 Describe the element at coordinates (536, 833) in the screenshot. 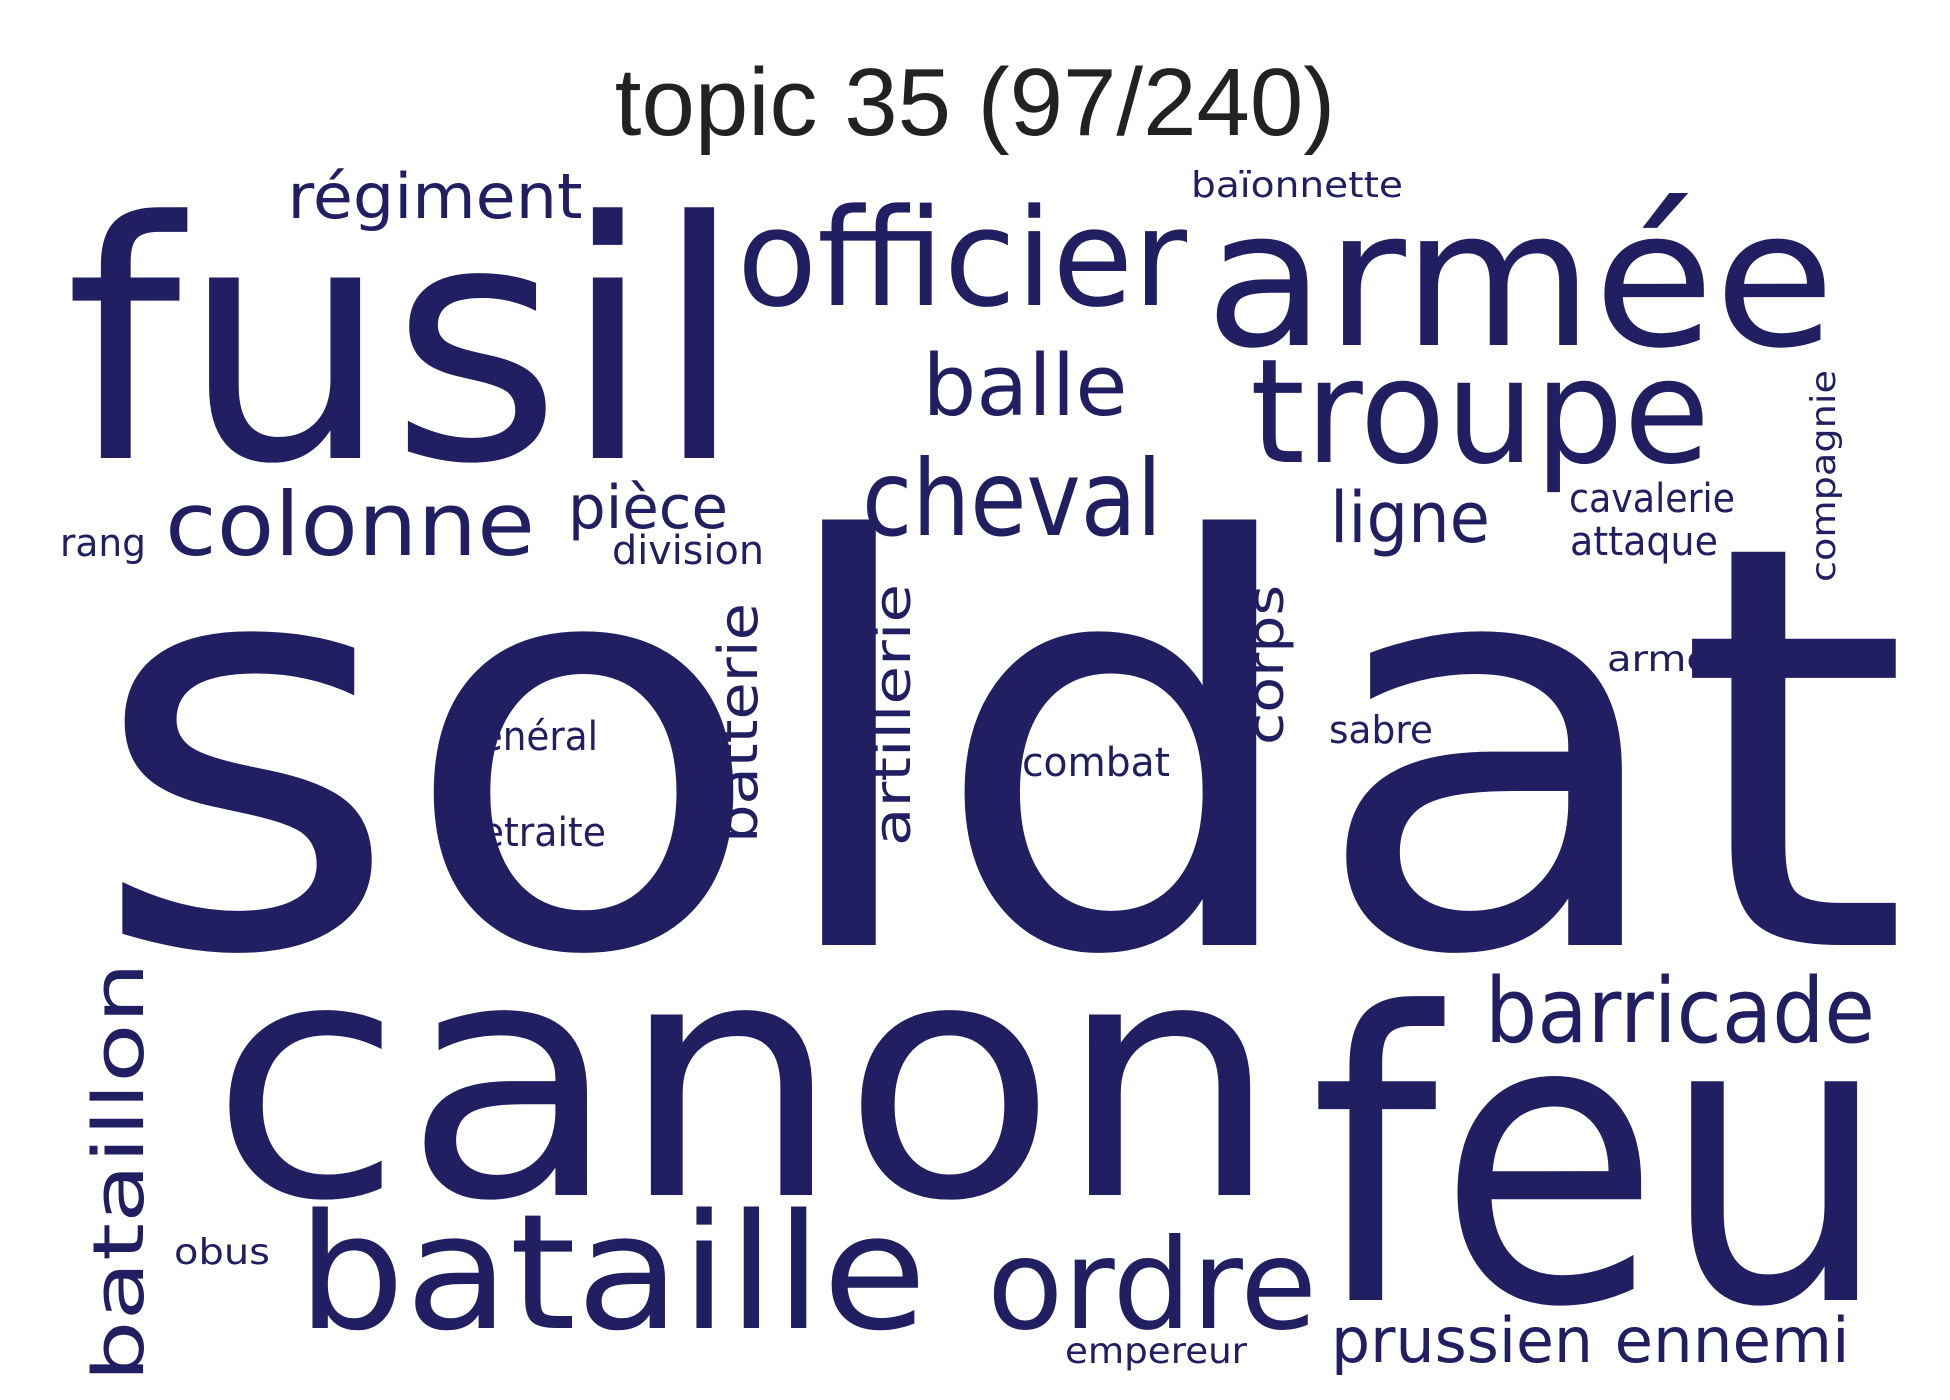

I see `word-retraite: retraite` at that location.